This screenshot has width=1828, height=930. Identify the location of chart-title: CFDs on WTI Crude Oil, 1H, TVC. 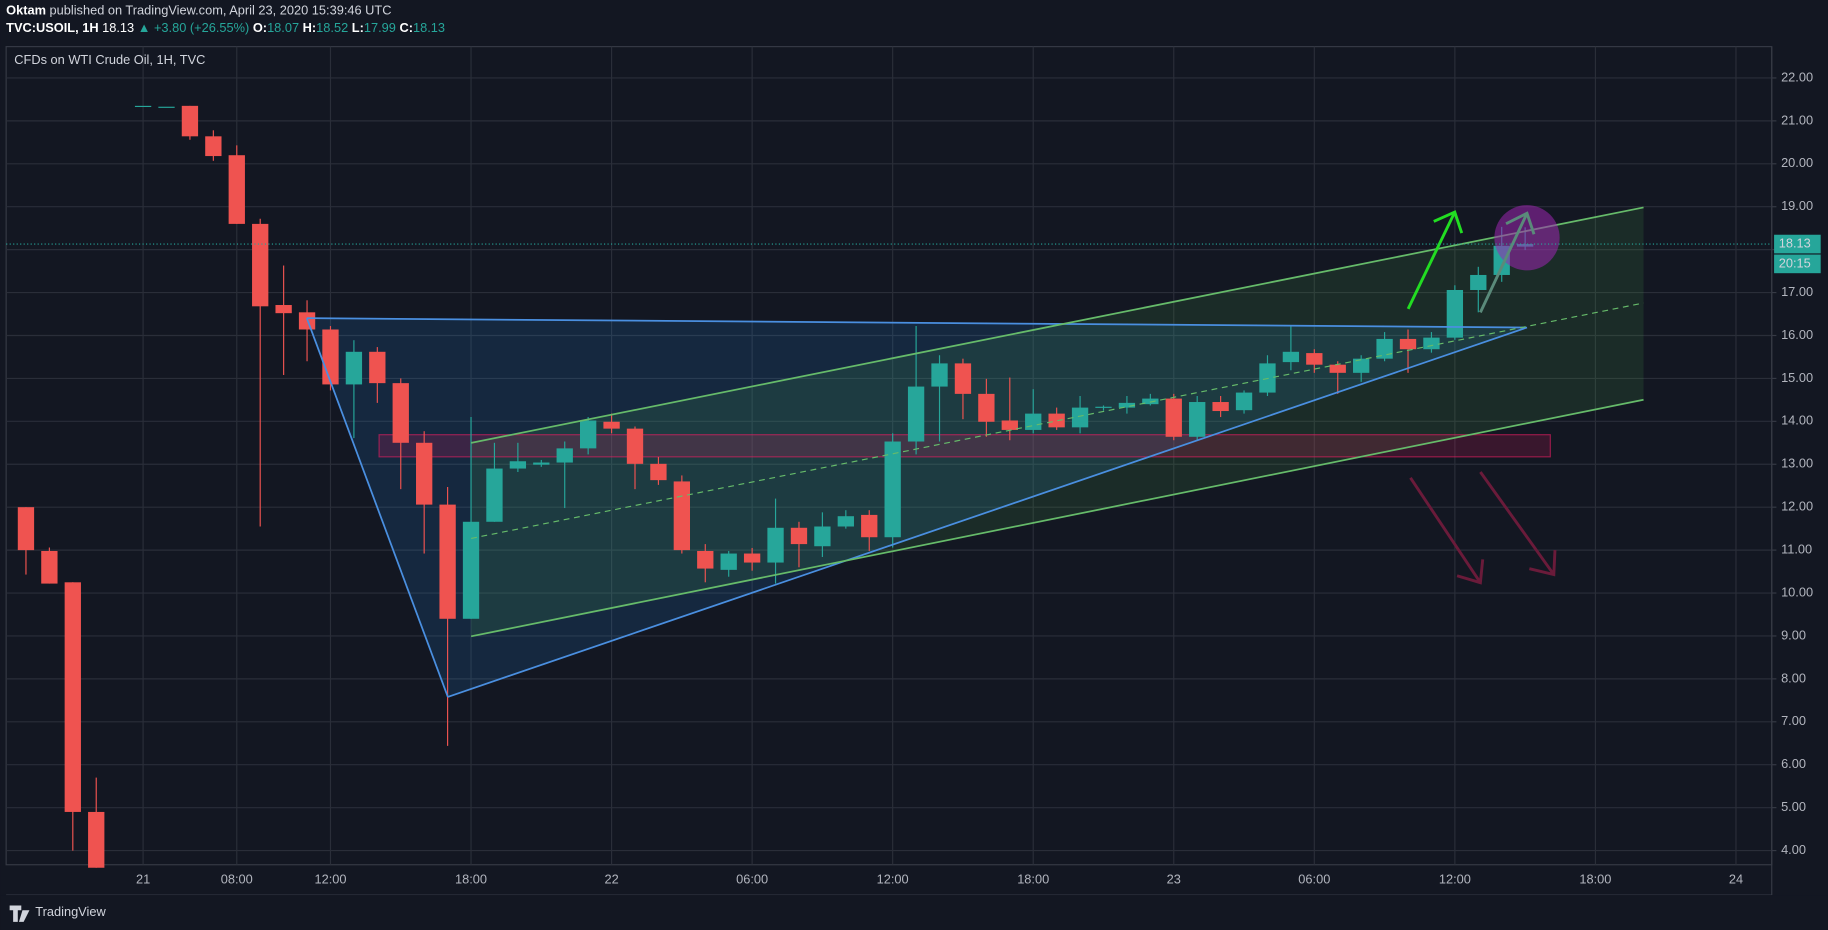
(109, 59).